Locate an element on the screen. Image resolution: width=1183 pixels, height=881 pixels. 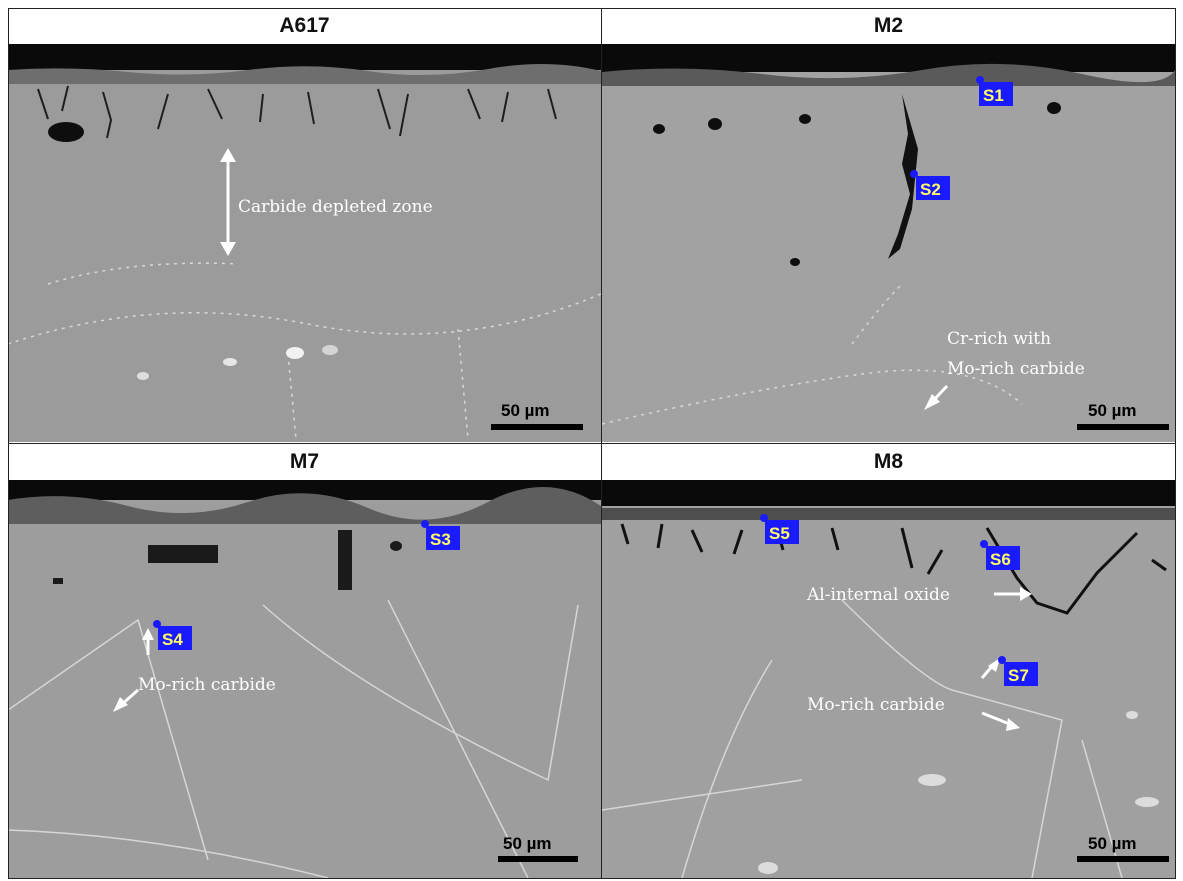
panel-title: A617 is located at coordinates (304, 26).